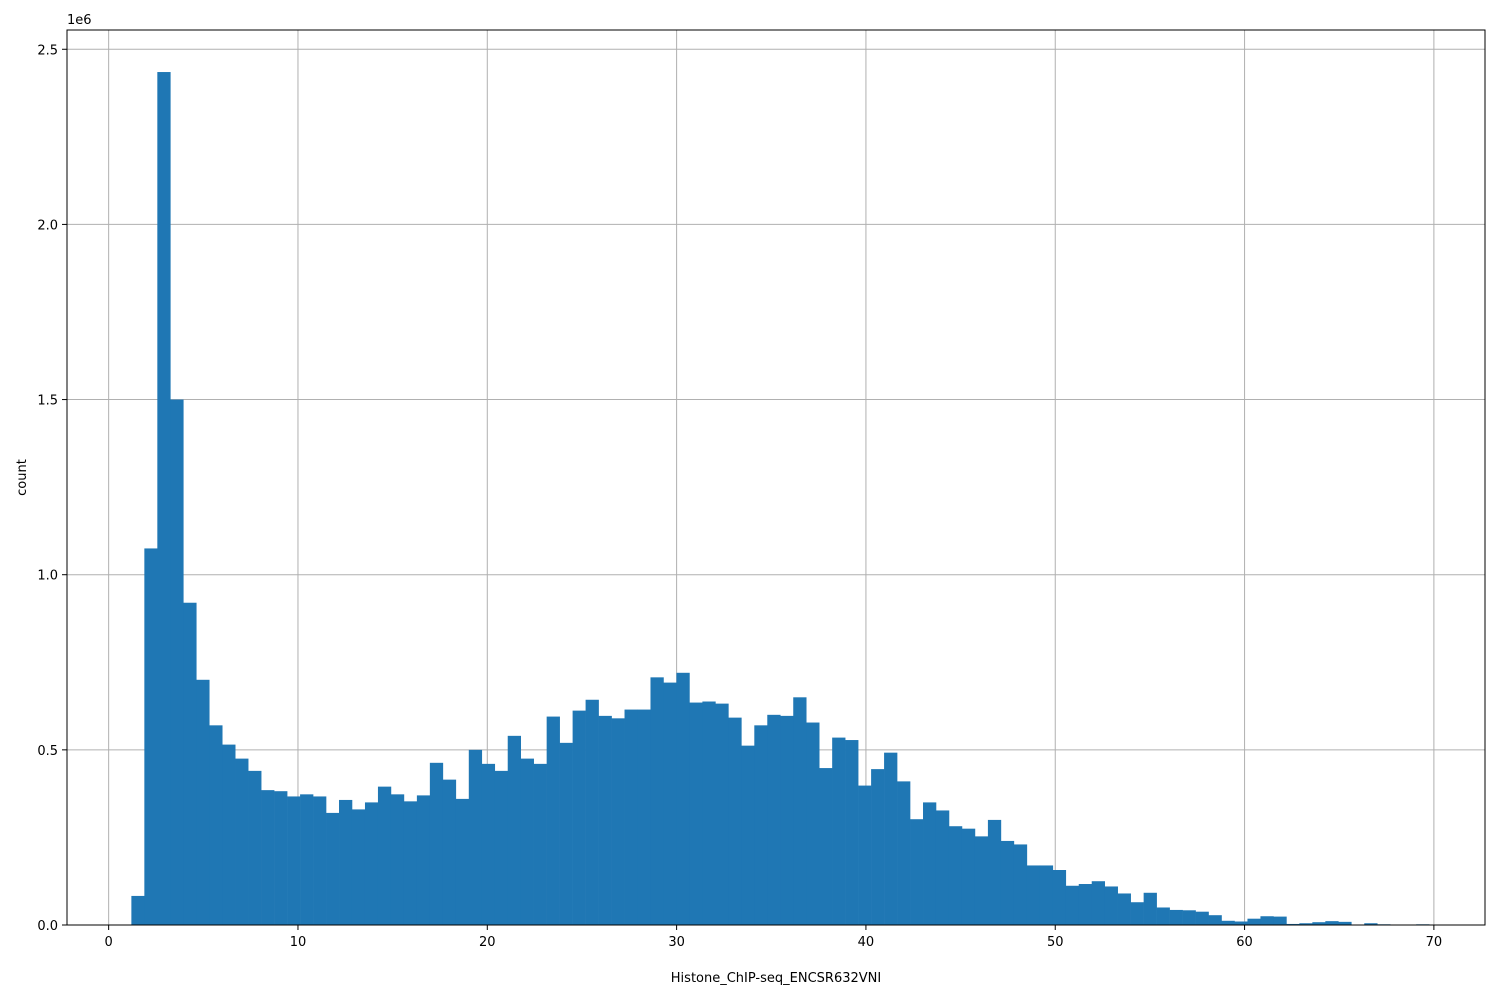  Describe the element at coordinates (47, 576) in the screenshot. I see `y-tick-label: 1.0` at that location.